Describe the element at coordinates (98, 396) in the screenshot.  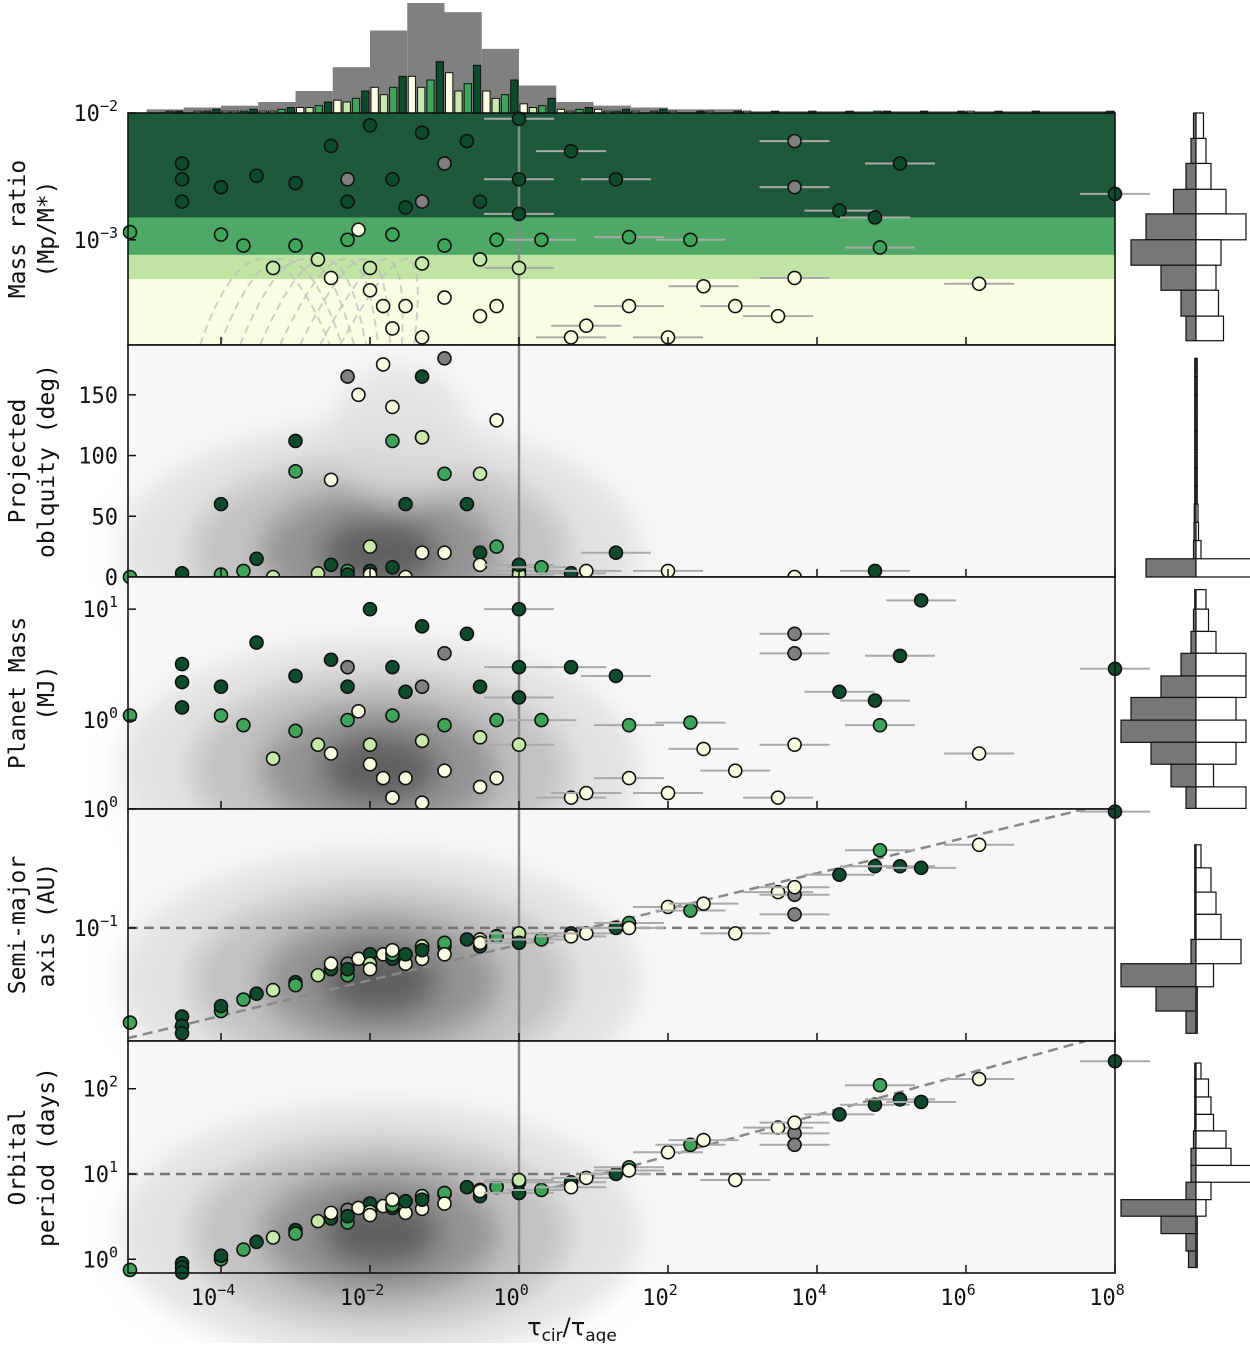
I see `y-tick-label: 150` at that location.